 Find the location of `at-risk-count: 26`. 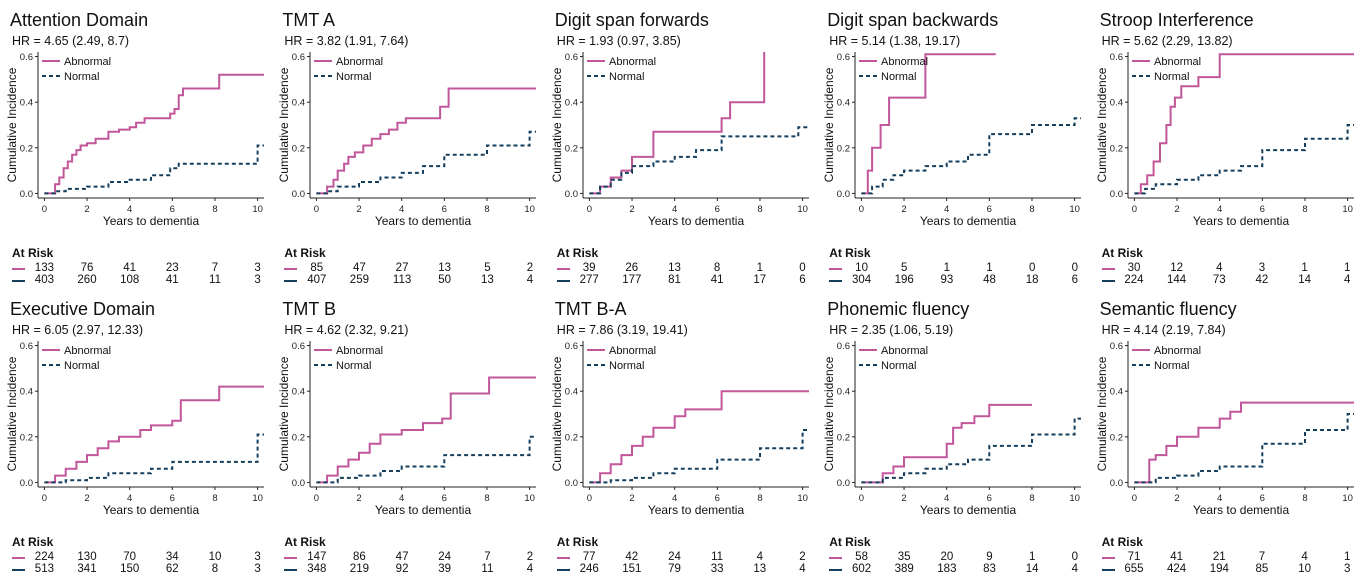

at-risk-count: 26 is located at coordinates (632, 268).